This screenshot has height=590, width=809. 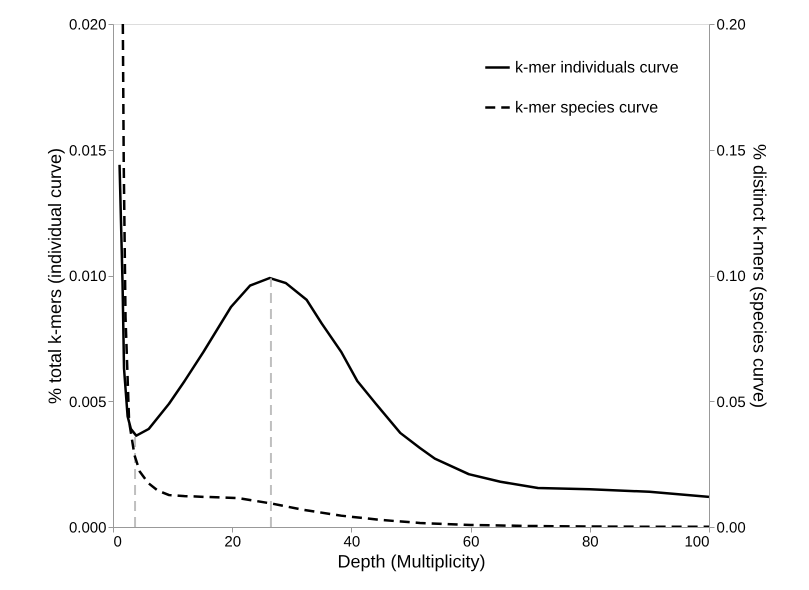 I want to click on y-tick-label: 0.005, so click(x=87, y=402).